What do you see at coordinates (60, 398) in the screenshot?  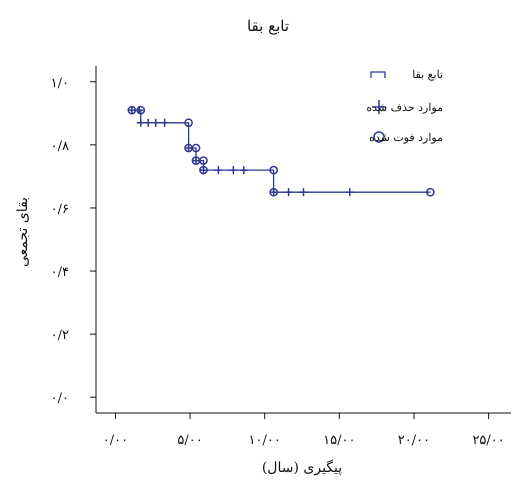 I see `y-tick-label: ۰/۰` at bounding box center [60, 398].